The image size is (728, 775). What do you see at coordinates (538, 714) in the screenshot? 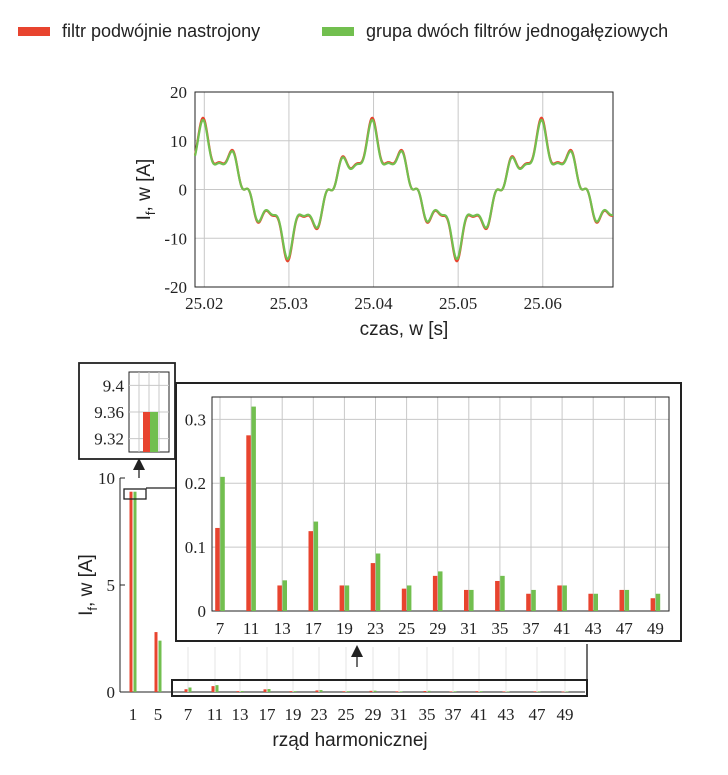
I see `bar-xtick-label: 47` at bounding box center [538, 714].